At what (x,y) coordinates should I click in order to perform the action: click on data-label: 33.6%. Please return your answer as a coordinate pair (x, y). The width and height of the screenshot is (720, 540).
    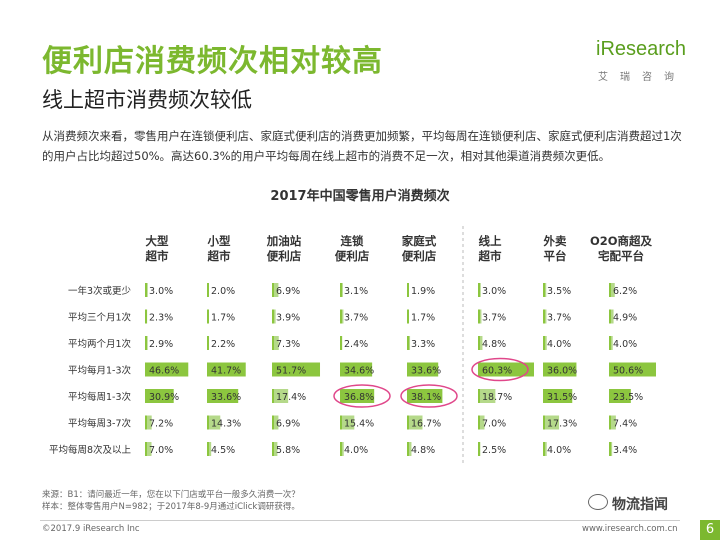
    Looking at the image, I should click on (426, 371).